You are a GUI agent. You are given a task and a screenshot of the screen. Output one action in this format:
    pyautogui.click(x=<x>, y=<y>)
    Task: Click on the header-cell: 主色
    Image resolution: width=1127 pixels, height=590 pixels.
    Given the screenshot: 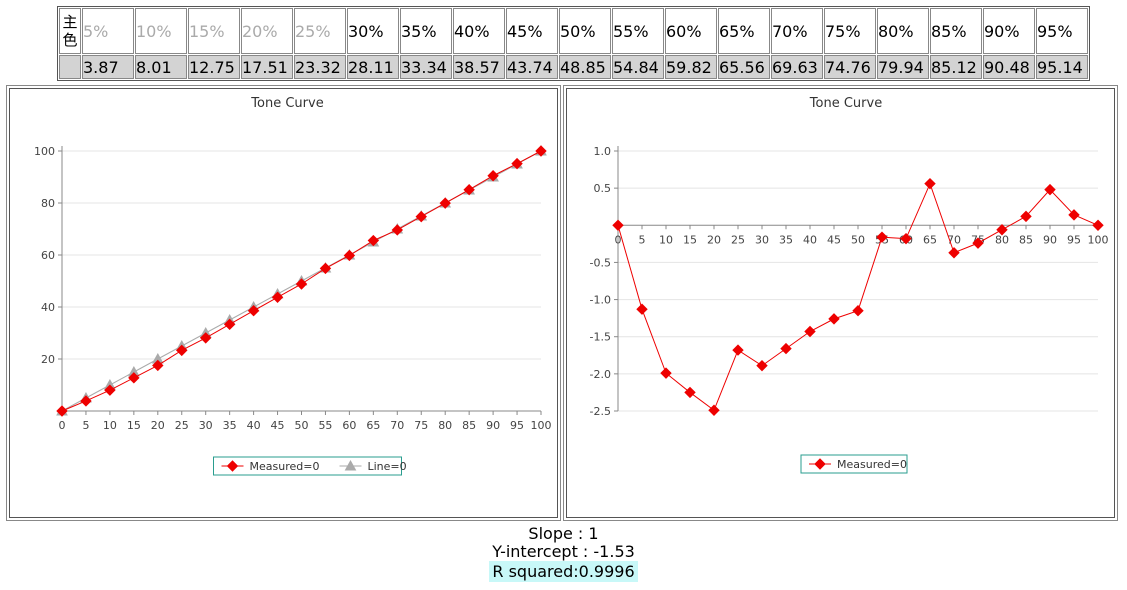 What is the action you would take?
    pyautogui.click(x=70, y=31)
    